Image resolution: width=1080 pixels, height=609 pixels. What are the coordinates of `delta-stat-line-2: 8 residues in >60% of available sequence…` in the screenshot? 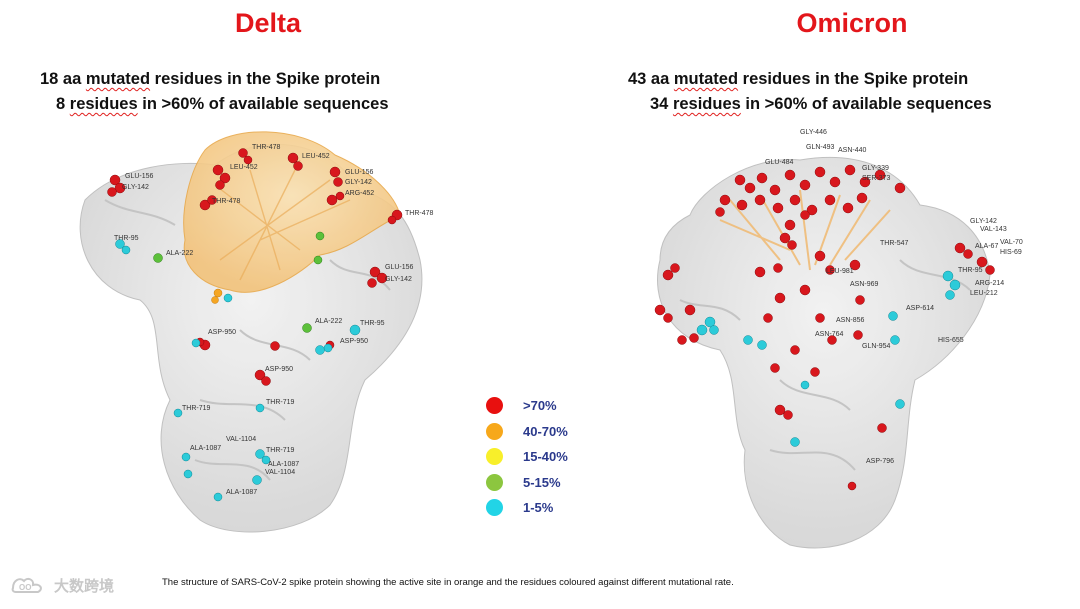 It's located at (222, 104).